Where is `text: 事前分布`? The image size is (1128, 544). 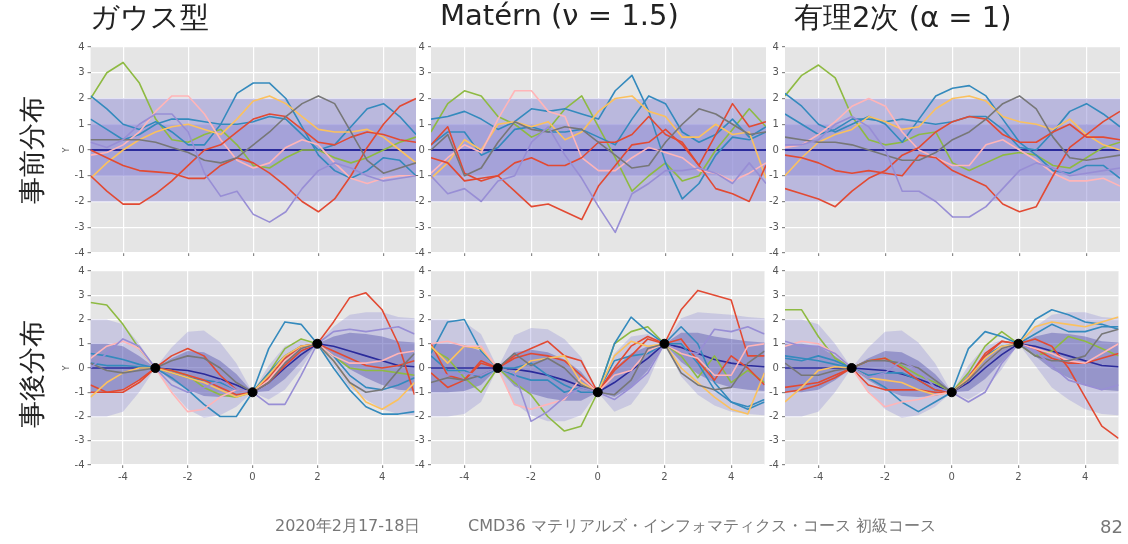 text: 事前分布 is located at coordinates (31, 150).